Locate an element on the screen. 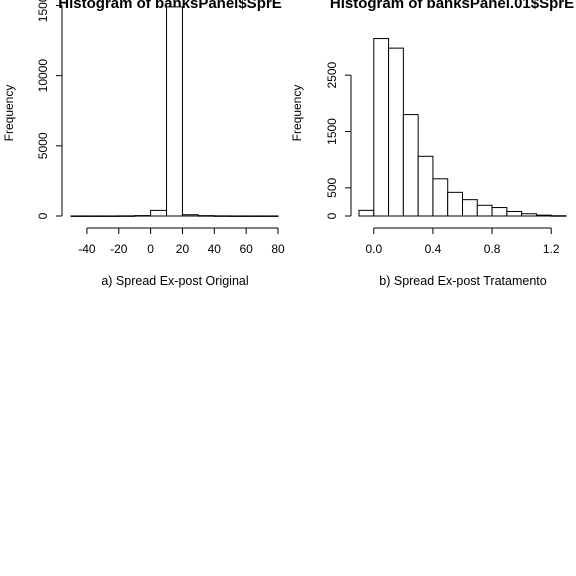 The height and width of the screenshot is (576, 576). panel-b-x-tick-label: 0.8 is located at coordinates (492, 249).